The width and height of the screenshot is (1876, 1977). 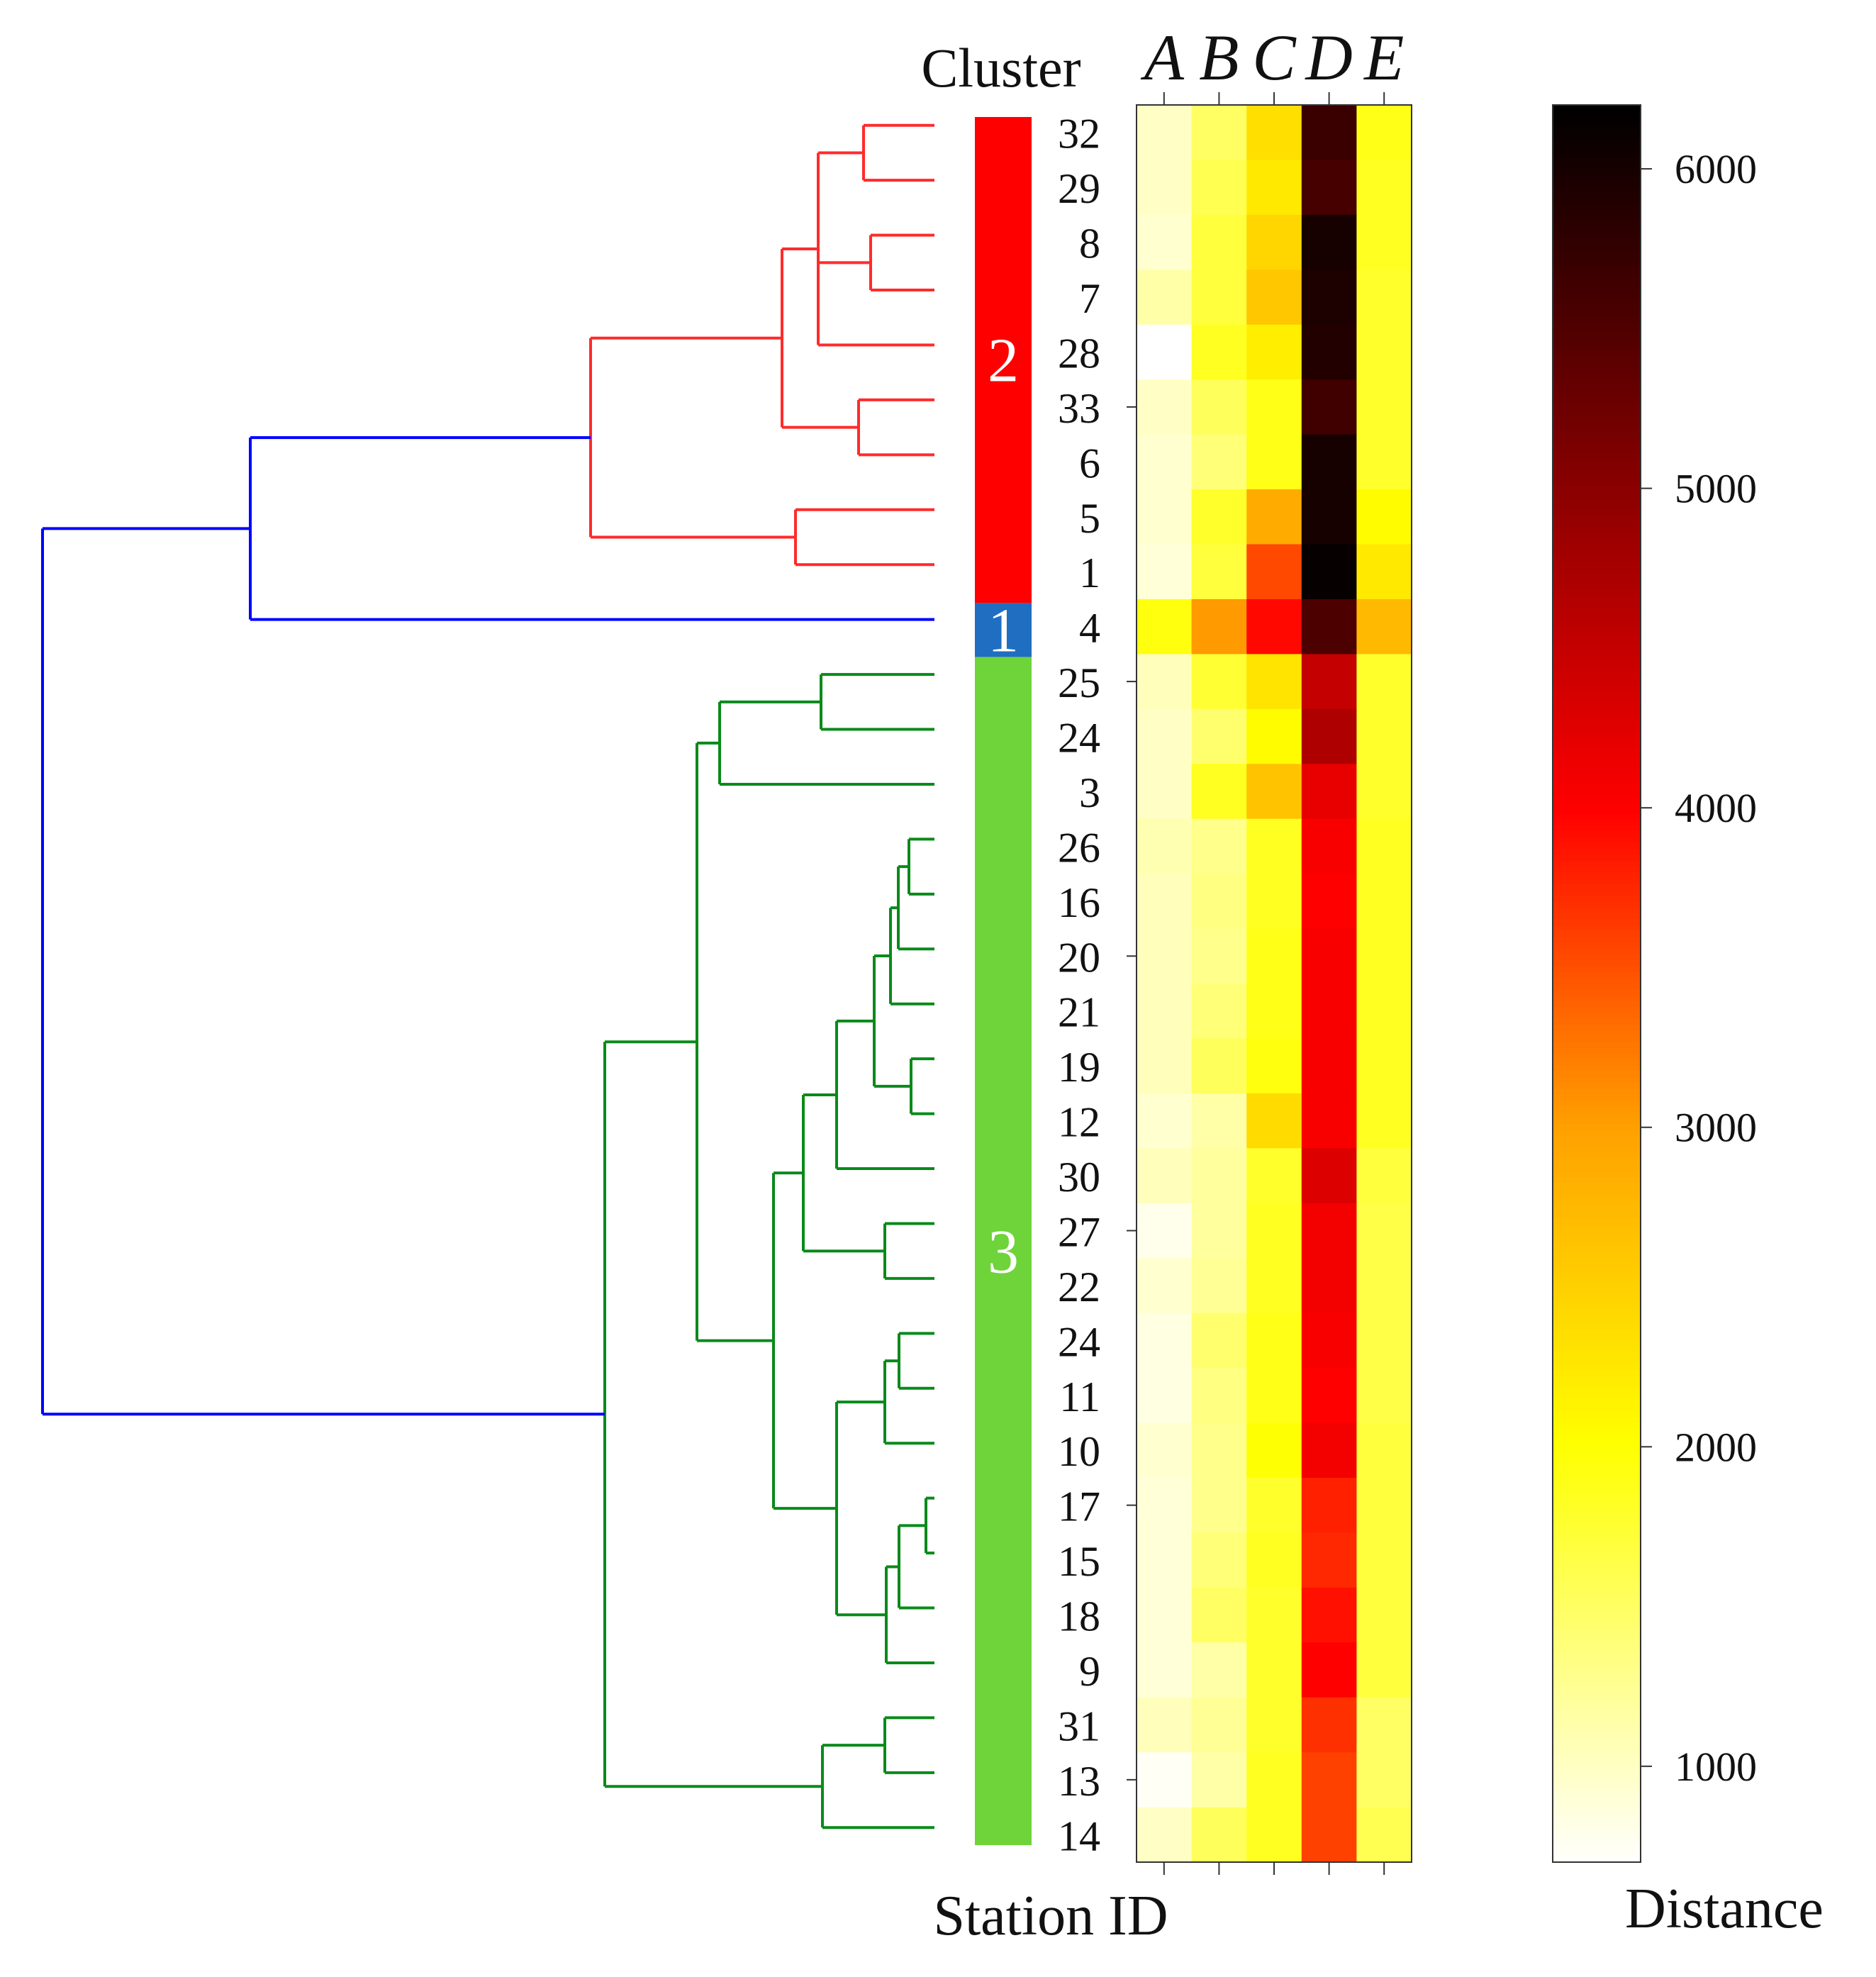 I want to click on station-id-label: 18, so click(x=1079, y=1616).